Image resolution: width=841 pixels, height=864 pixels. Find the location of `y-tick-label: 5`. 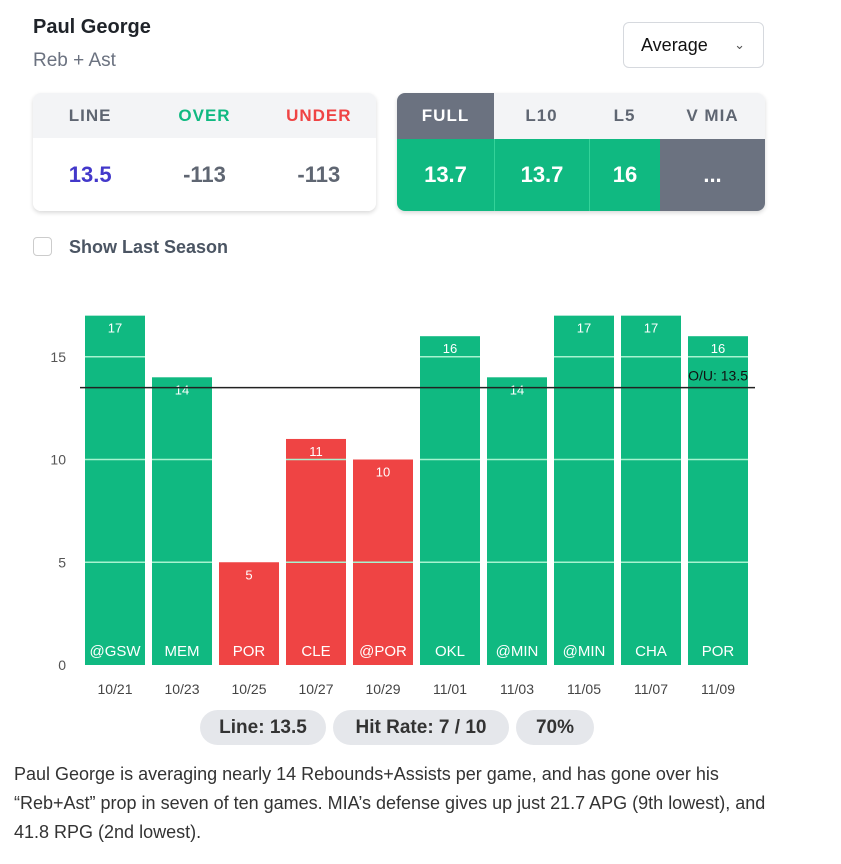

y-tick-label: 5 is located at coordinates (62, 562).